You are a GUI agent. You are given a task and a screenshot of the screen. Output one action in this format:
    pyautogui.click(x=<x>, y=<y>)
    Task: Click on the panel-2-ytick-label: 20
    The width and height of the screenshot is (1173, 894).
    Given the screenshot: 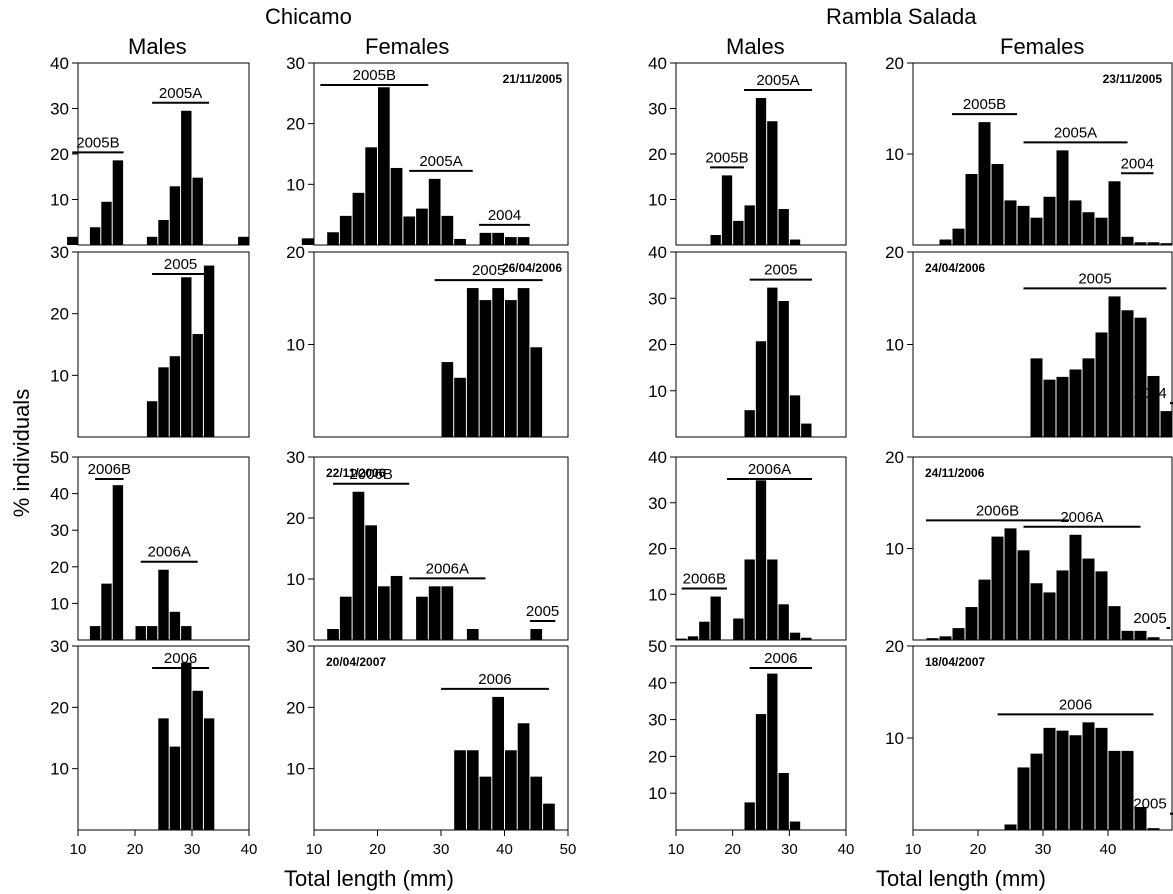 What is the action you would take?
    pyautogui.click(x=295, y=124)
    